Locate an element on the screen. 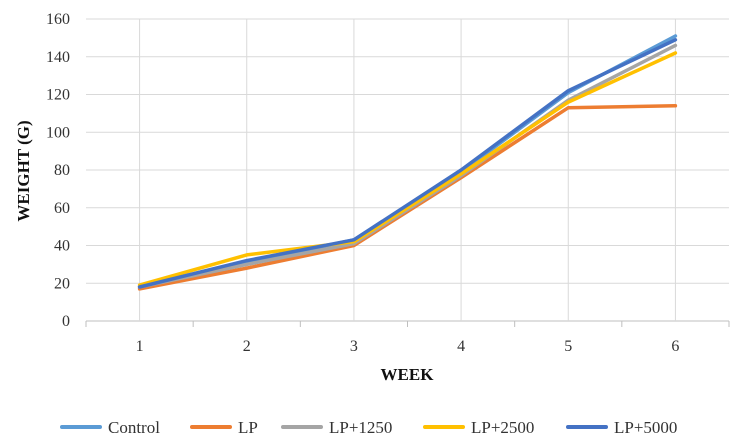 The width and height of the screenshot is (744, 447). x-tick-label: 4 is located at coordinates (461, 346).